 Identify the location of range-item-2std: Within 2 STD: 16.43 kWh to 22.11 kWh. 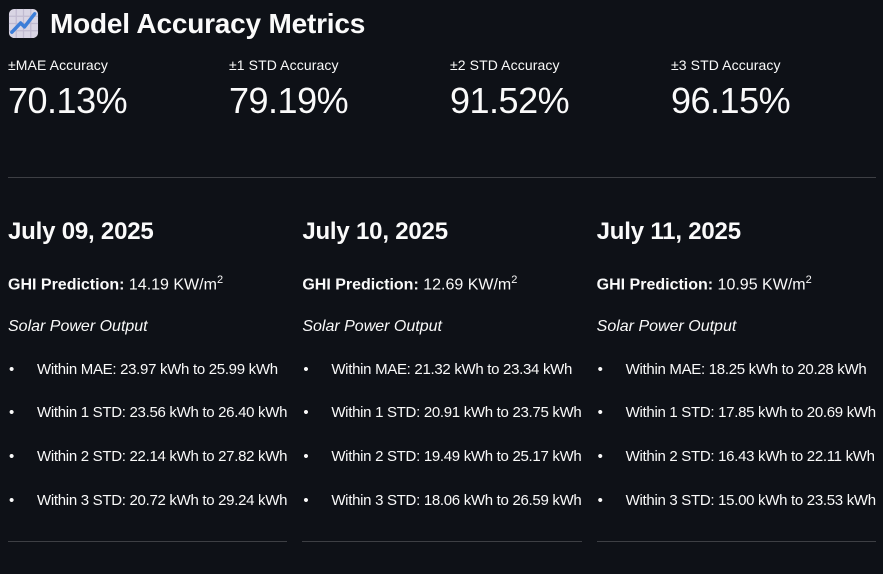
(736, 457).